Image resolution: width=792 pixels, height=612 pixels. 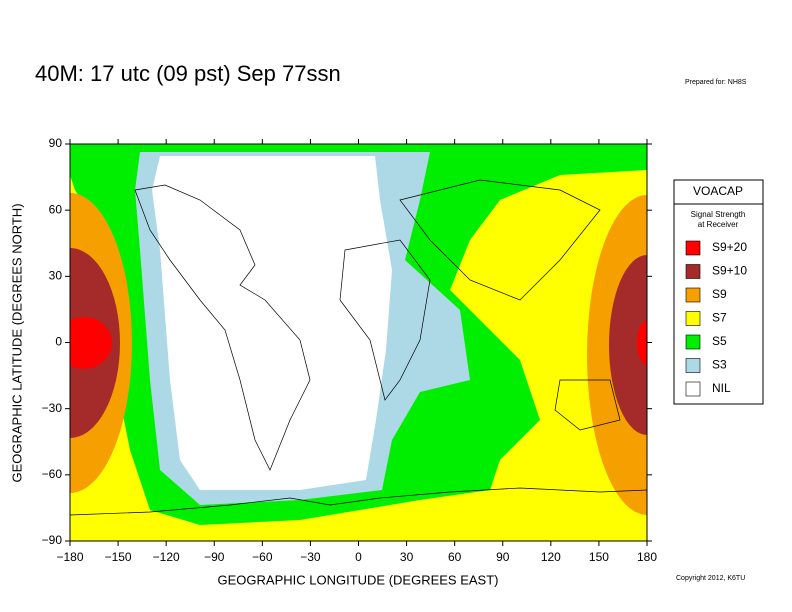 What do you see at coordinates (166, 557) in the screenshot?
I see `x-tick-label: −120` at bounding box center [166, 557].